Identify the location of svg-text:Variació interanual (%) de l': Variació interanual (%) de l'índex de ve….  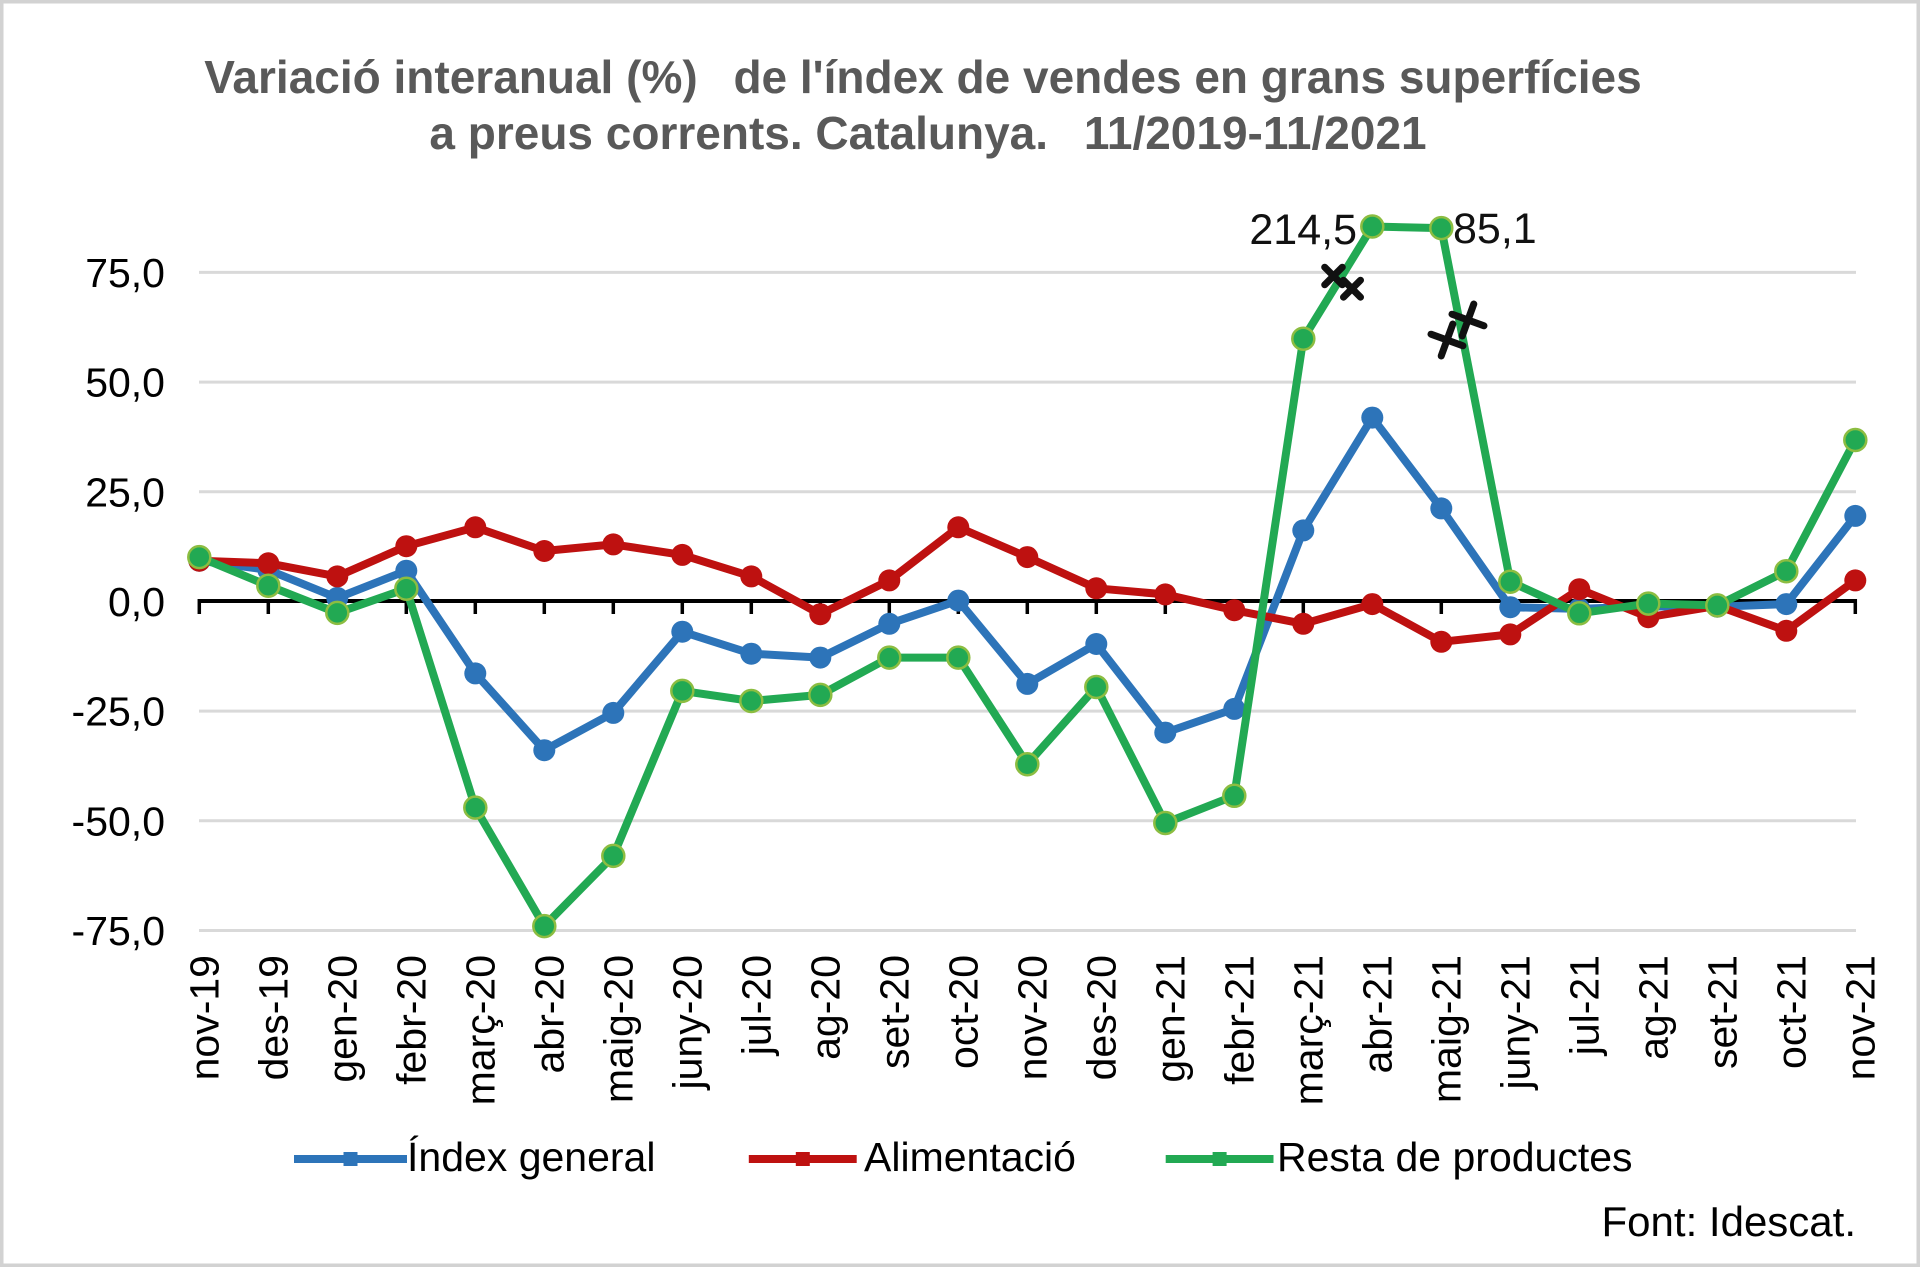
(922, 77).